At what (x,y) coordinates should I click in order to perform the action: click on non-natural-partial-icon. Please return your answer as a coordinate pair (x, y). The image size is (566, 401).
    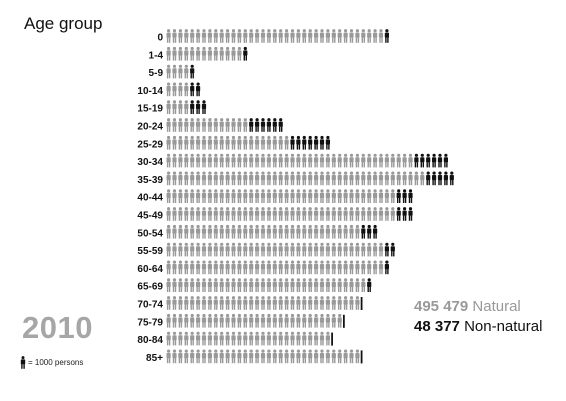
    Looking at the image, I should click on (332, 339).